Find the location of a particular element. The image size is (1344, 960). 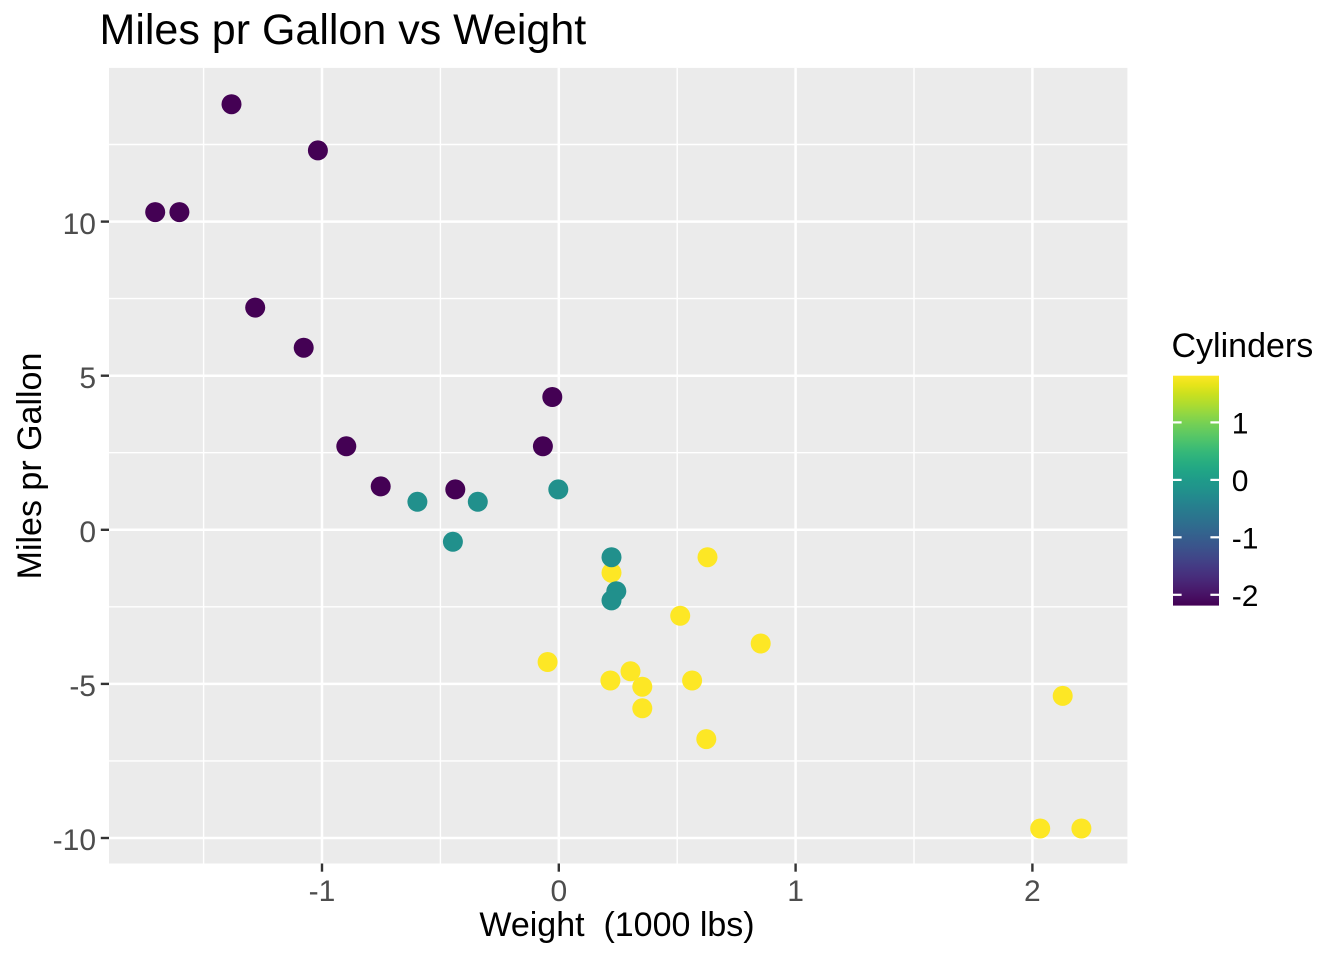

svg-text: 5 is located at coordinates (87, 378).